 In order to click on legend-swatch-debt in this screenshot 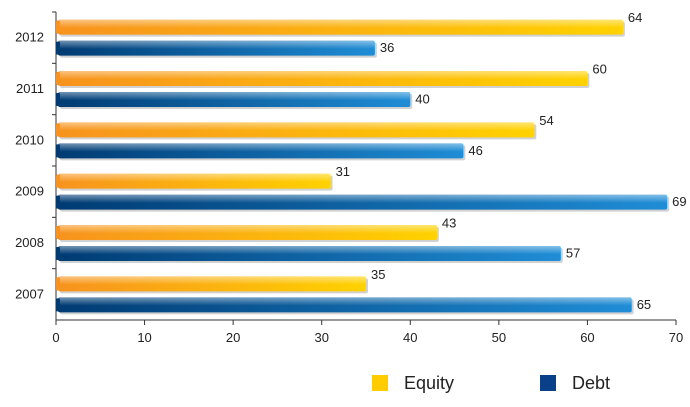, I will do `click(548, 383)`.